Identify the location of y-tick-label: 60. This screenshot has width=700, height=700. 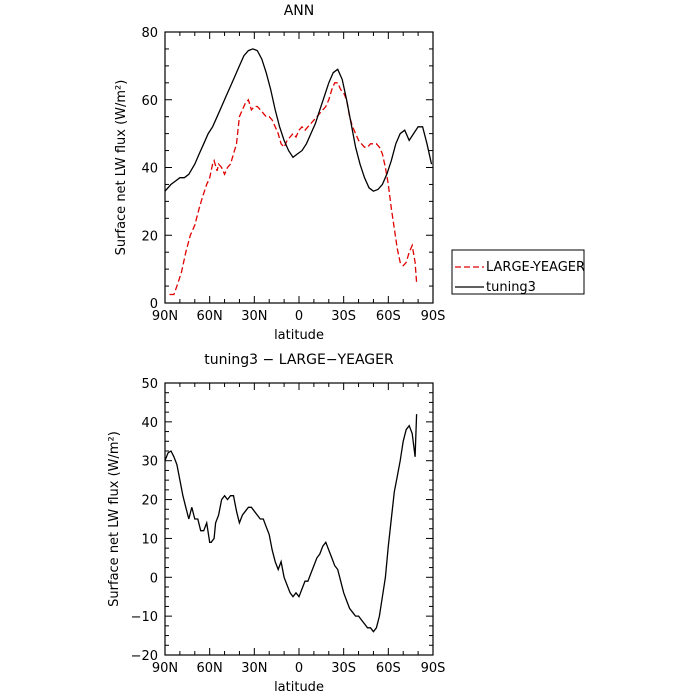
(149, 101).